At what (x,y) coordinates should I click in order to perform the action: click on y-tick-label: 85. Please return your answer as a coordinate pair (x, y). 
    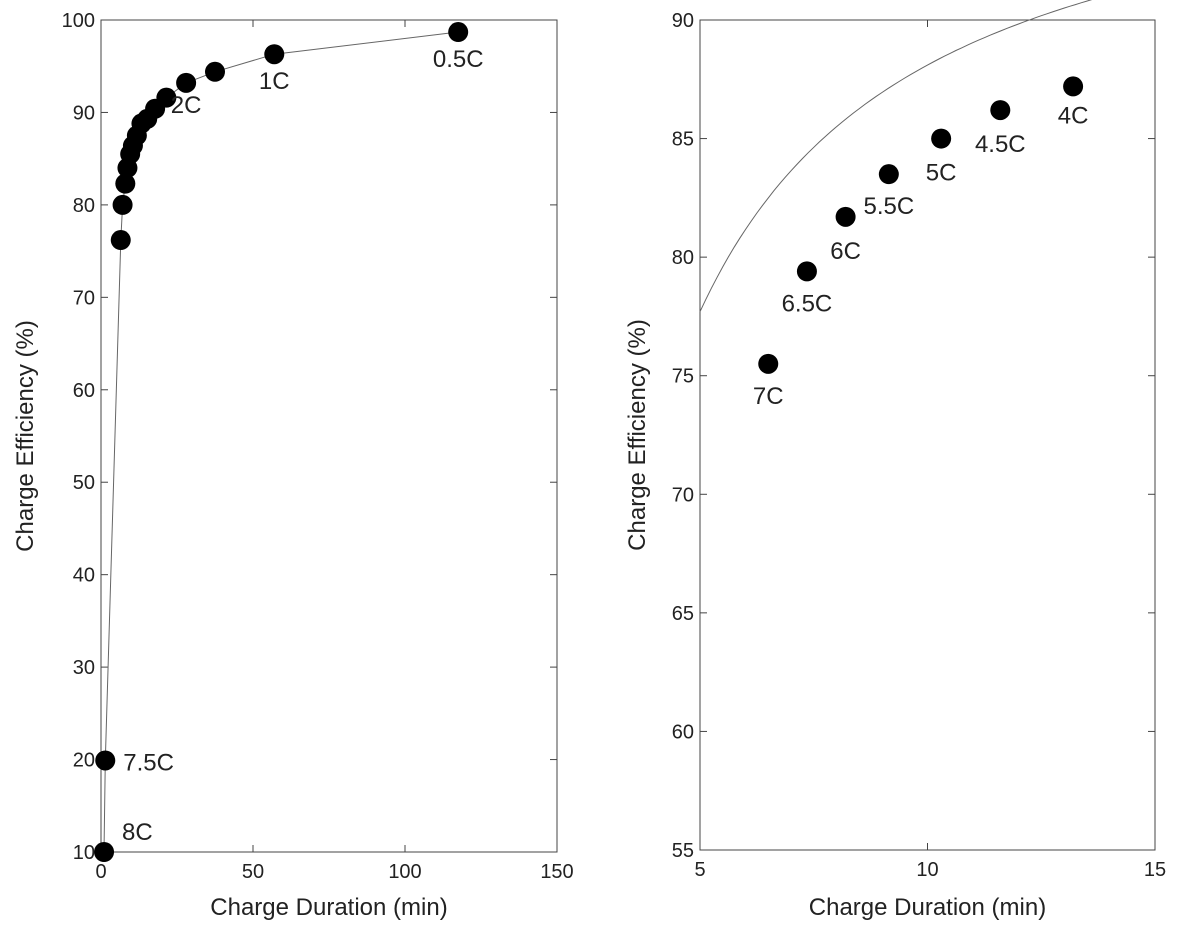
    Looking at the image, I should click on (683, 140).